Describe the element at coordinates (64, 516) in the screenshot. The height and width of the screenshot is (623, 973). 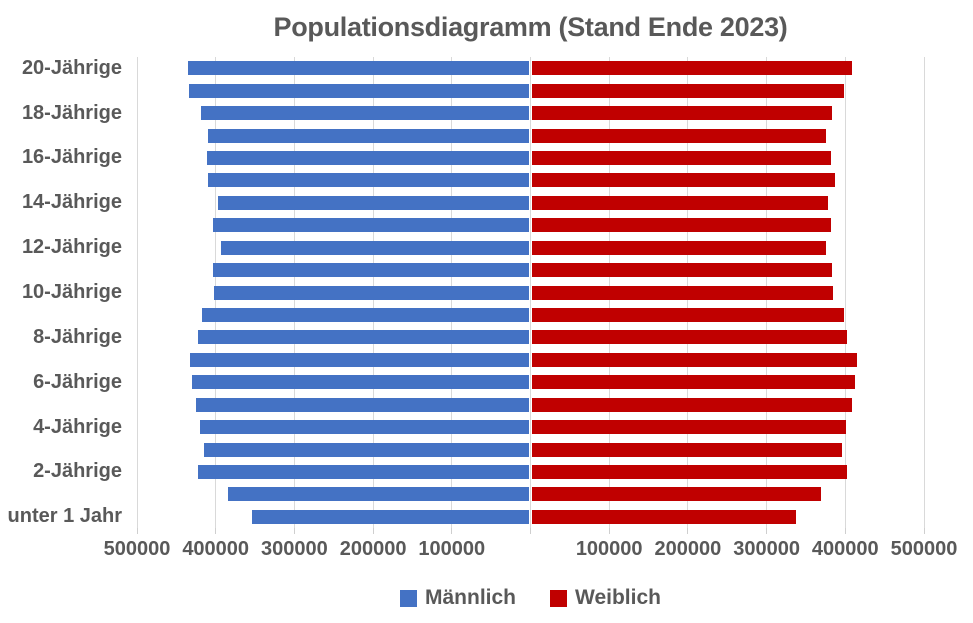
I see `y-axis-category-label: unter 1 Jahr` at that location.